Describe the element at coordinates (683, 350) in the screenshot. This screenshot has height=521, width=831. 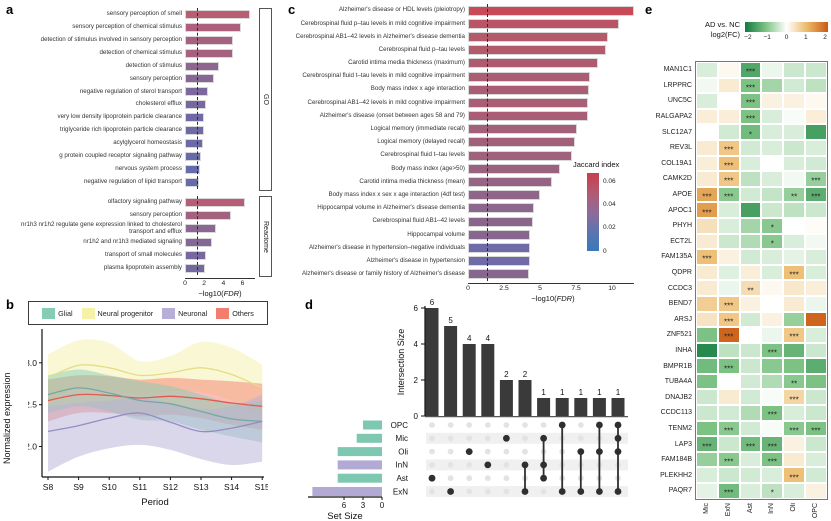
I see `gene-label: INHA` at that location.